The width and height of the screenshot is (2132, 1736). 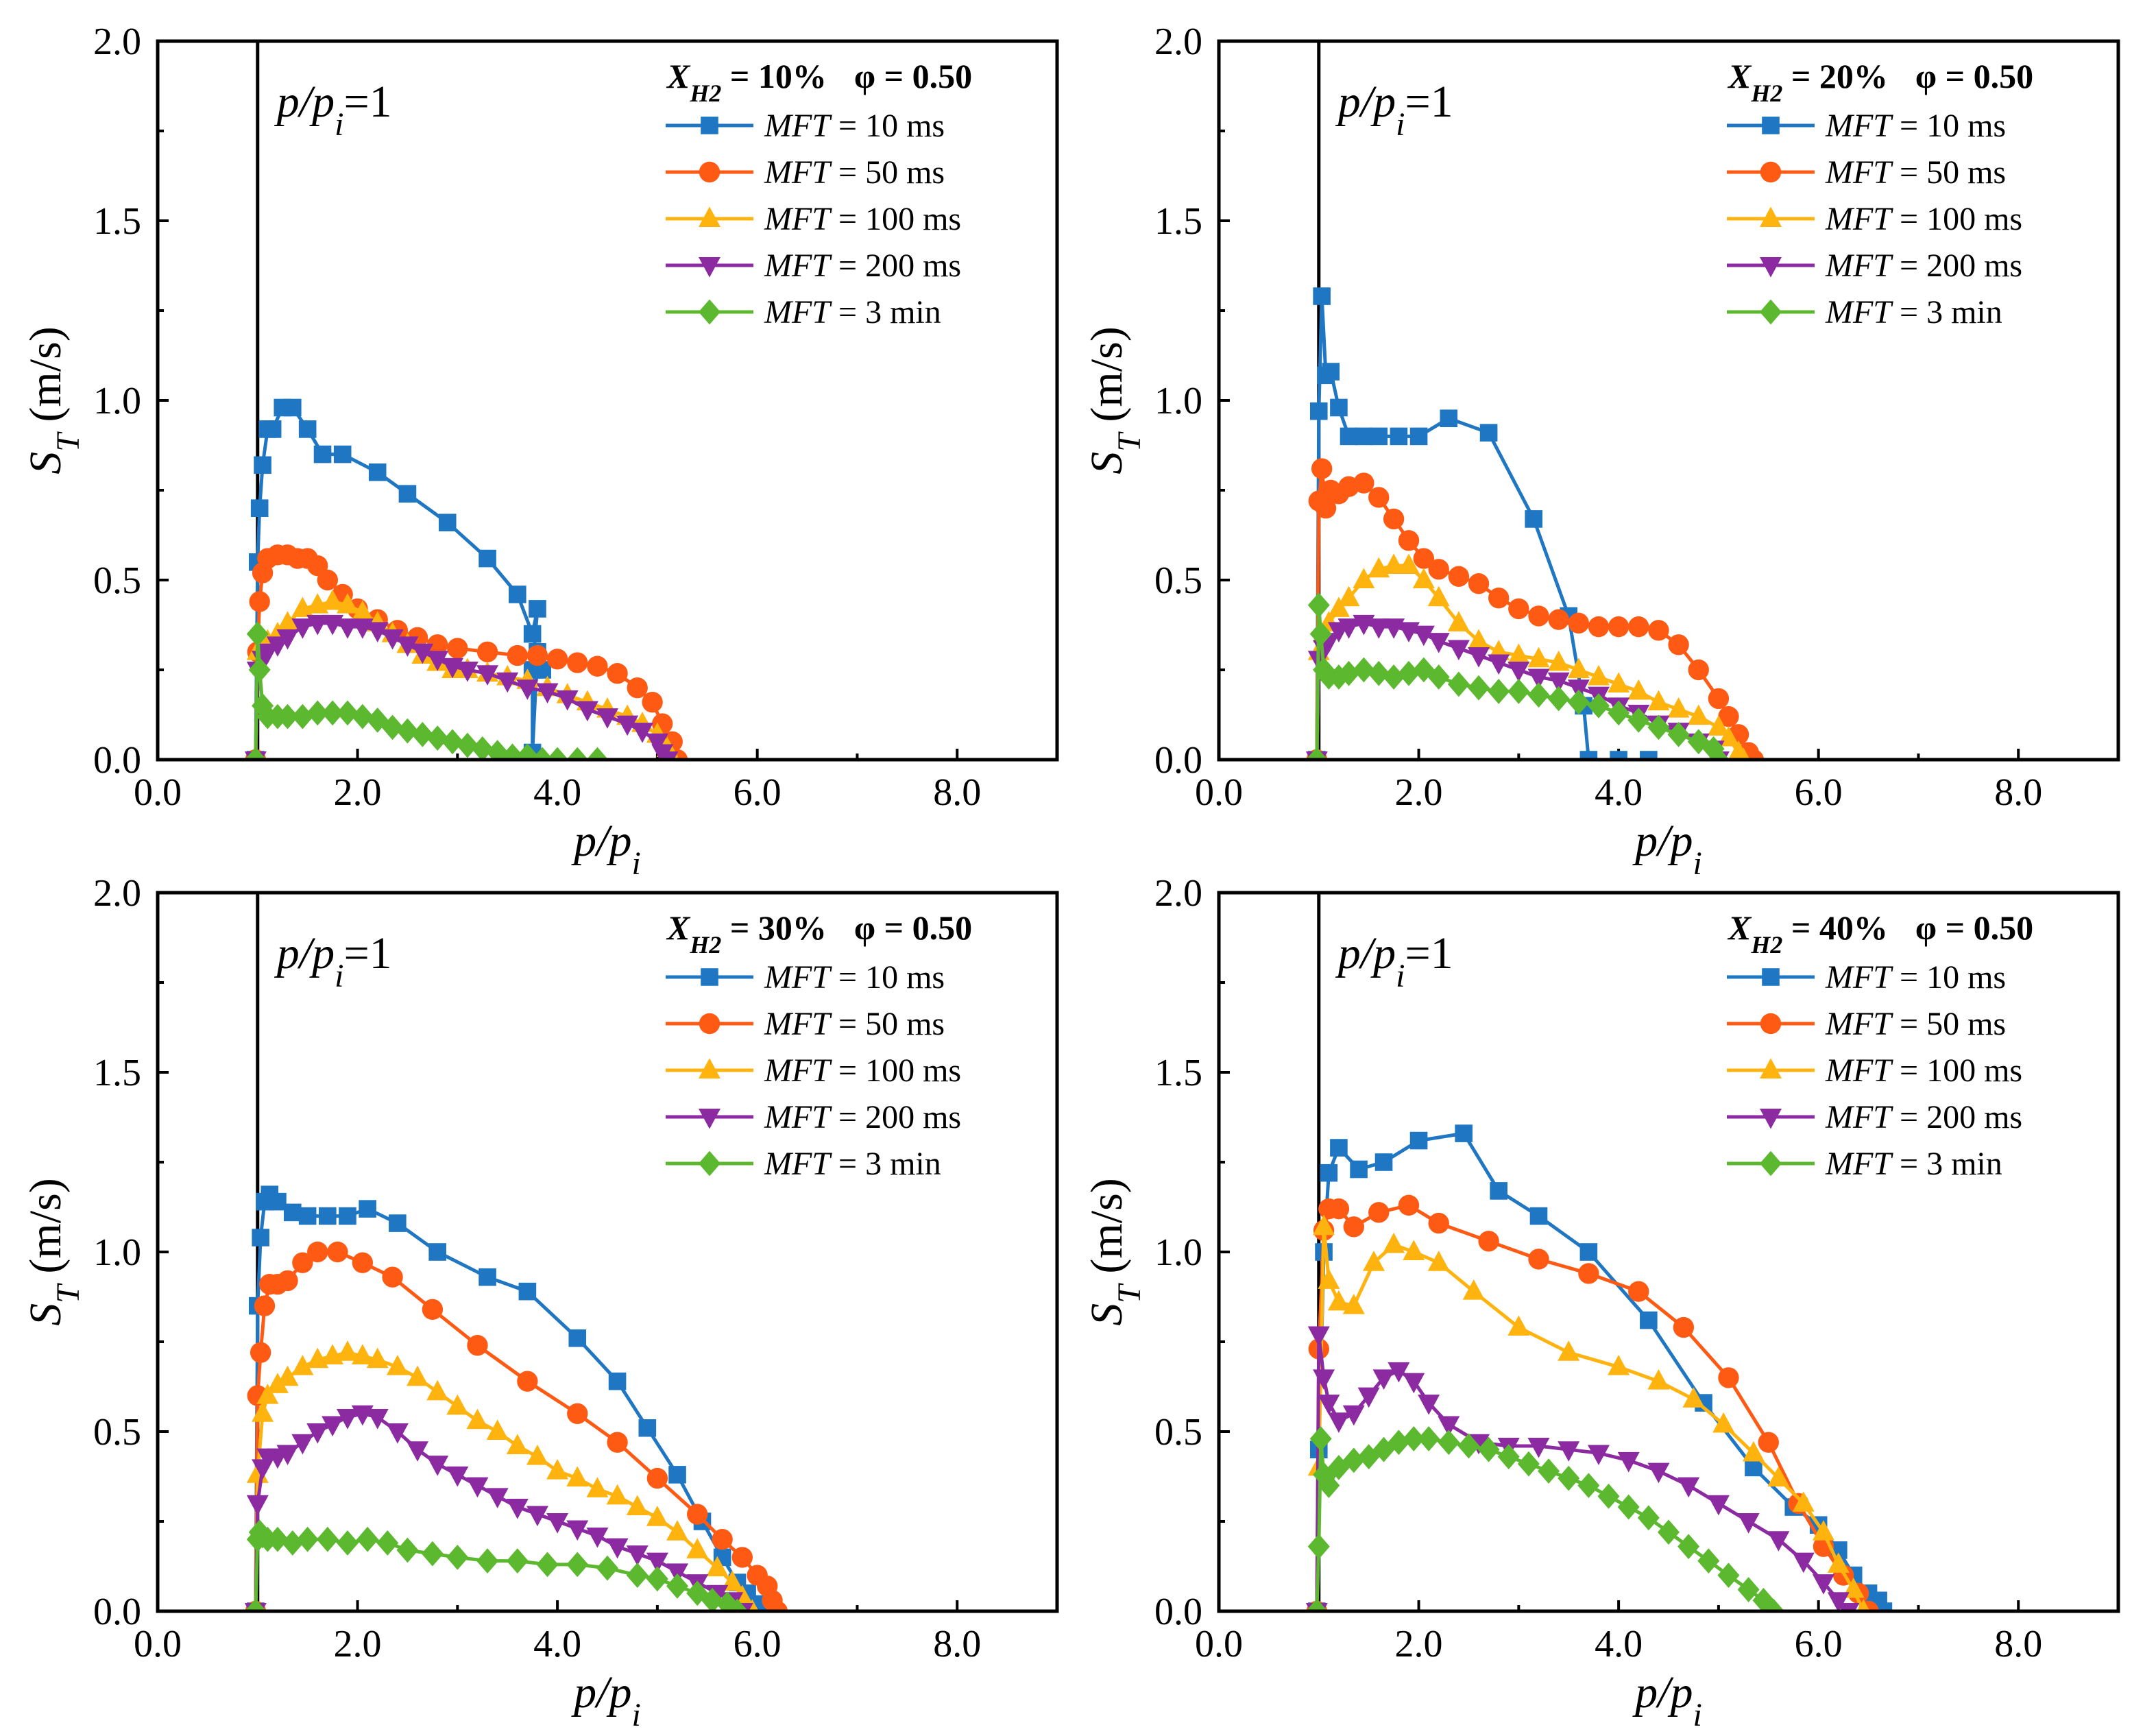 I want to click on legend-title-value: = 30%, so click(x=774, y=927).